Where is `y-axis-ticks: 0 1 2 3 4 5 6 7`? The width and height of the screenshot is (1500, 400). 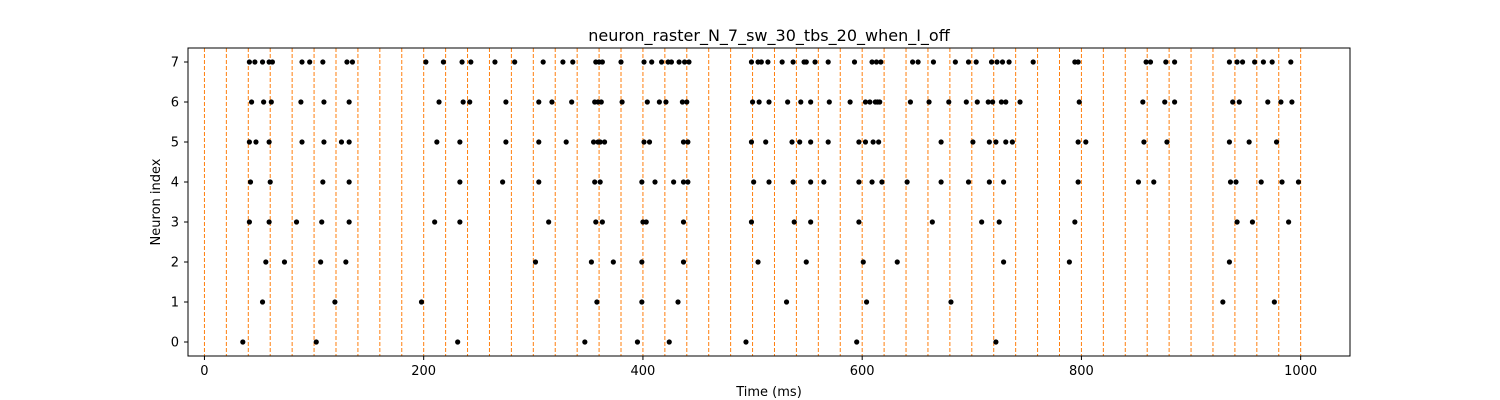
y-axis-ticks: 0 1 2 3 4 5 6 7 is located at coordinates (179, 203).